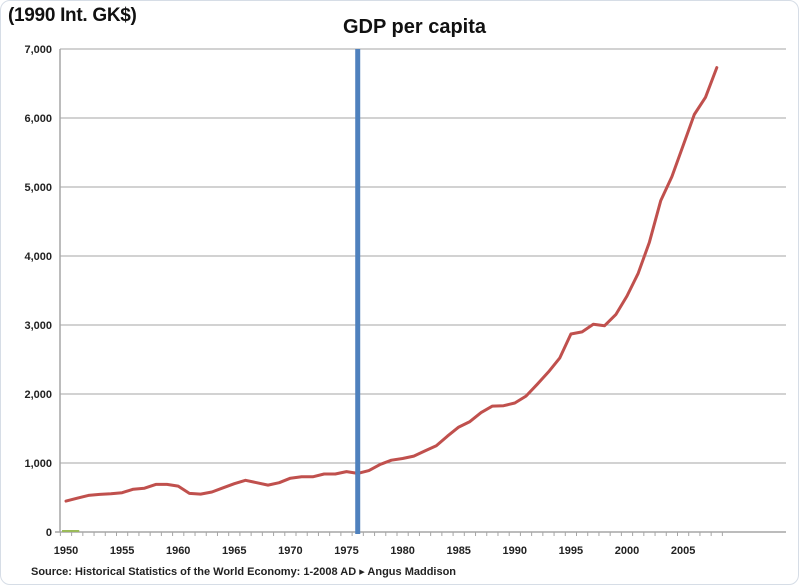  I want to click on x-tick-label: 1950, so click(66, 551).